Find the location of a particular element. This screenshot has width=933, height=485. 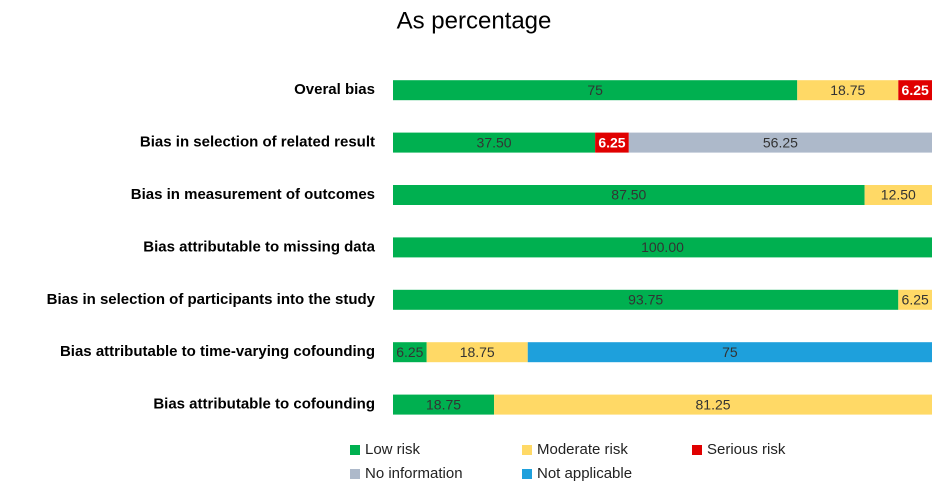

legend-label: Not applicable is located at coordinates (584, 473).